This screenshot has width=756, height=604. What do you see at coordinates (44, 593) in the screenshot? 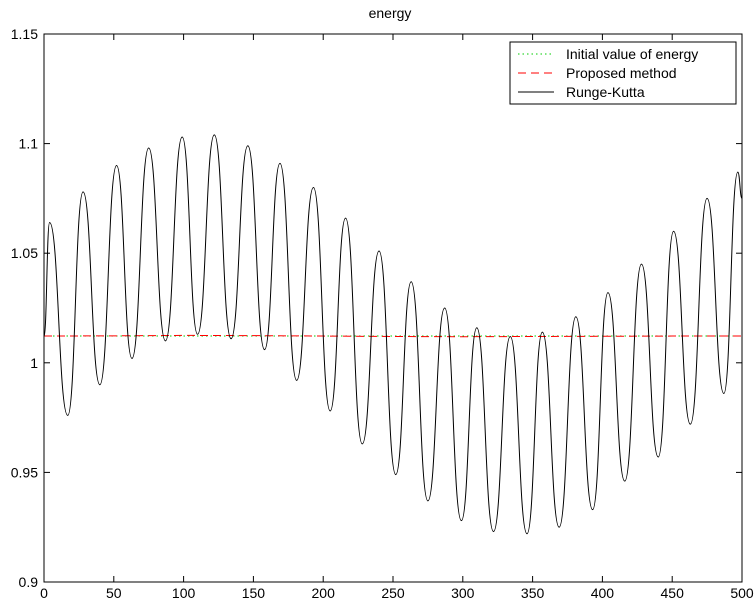
I see `x-tick-label: 0` at bounding box center [44, 593].